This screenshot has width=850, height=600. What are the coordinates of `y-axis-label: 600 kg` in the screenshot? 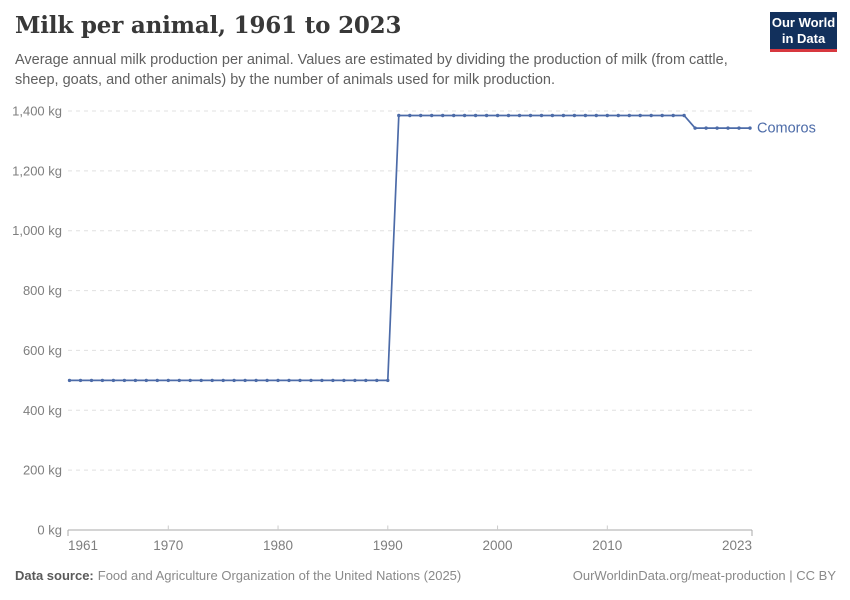 It's located at (42, 350).